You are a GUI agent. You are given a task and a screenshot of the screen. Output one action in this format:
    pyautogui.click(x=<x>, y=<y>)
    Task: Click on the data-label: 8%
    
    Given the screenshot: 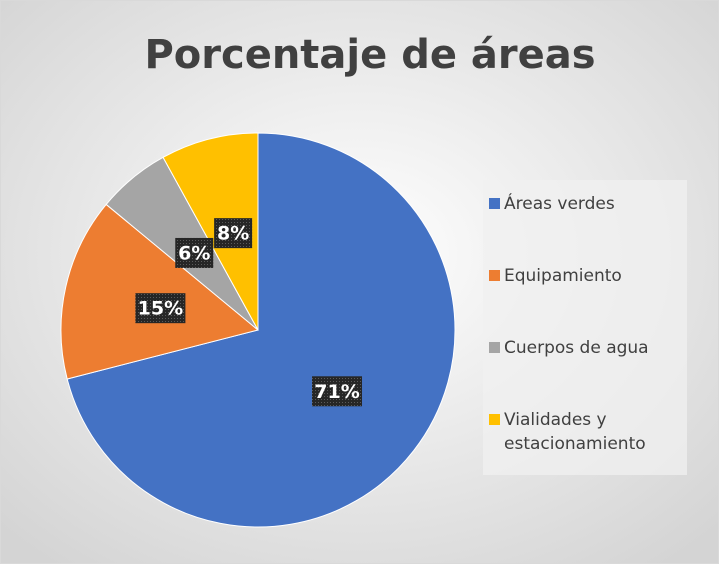 What is the action you would take?
    pyautogui.click(x=233, y=234)
    